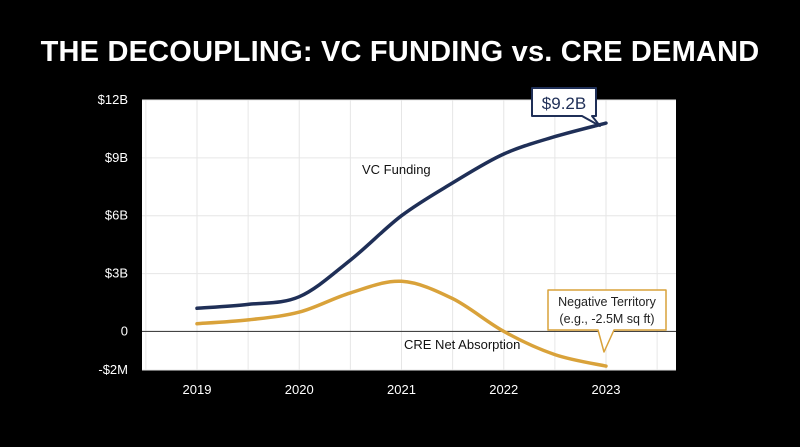  I want to click on x-axis-ticks: 2019 2020 2021 2022 2023, so click(402, 389).